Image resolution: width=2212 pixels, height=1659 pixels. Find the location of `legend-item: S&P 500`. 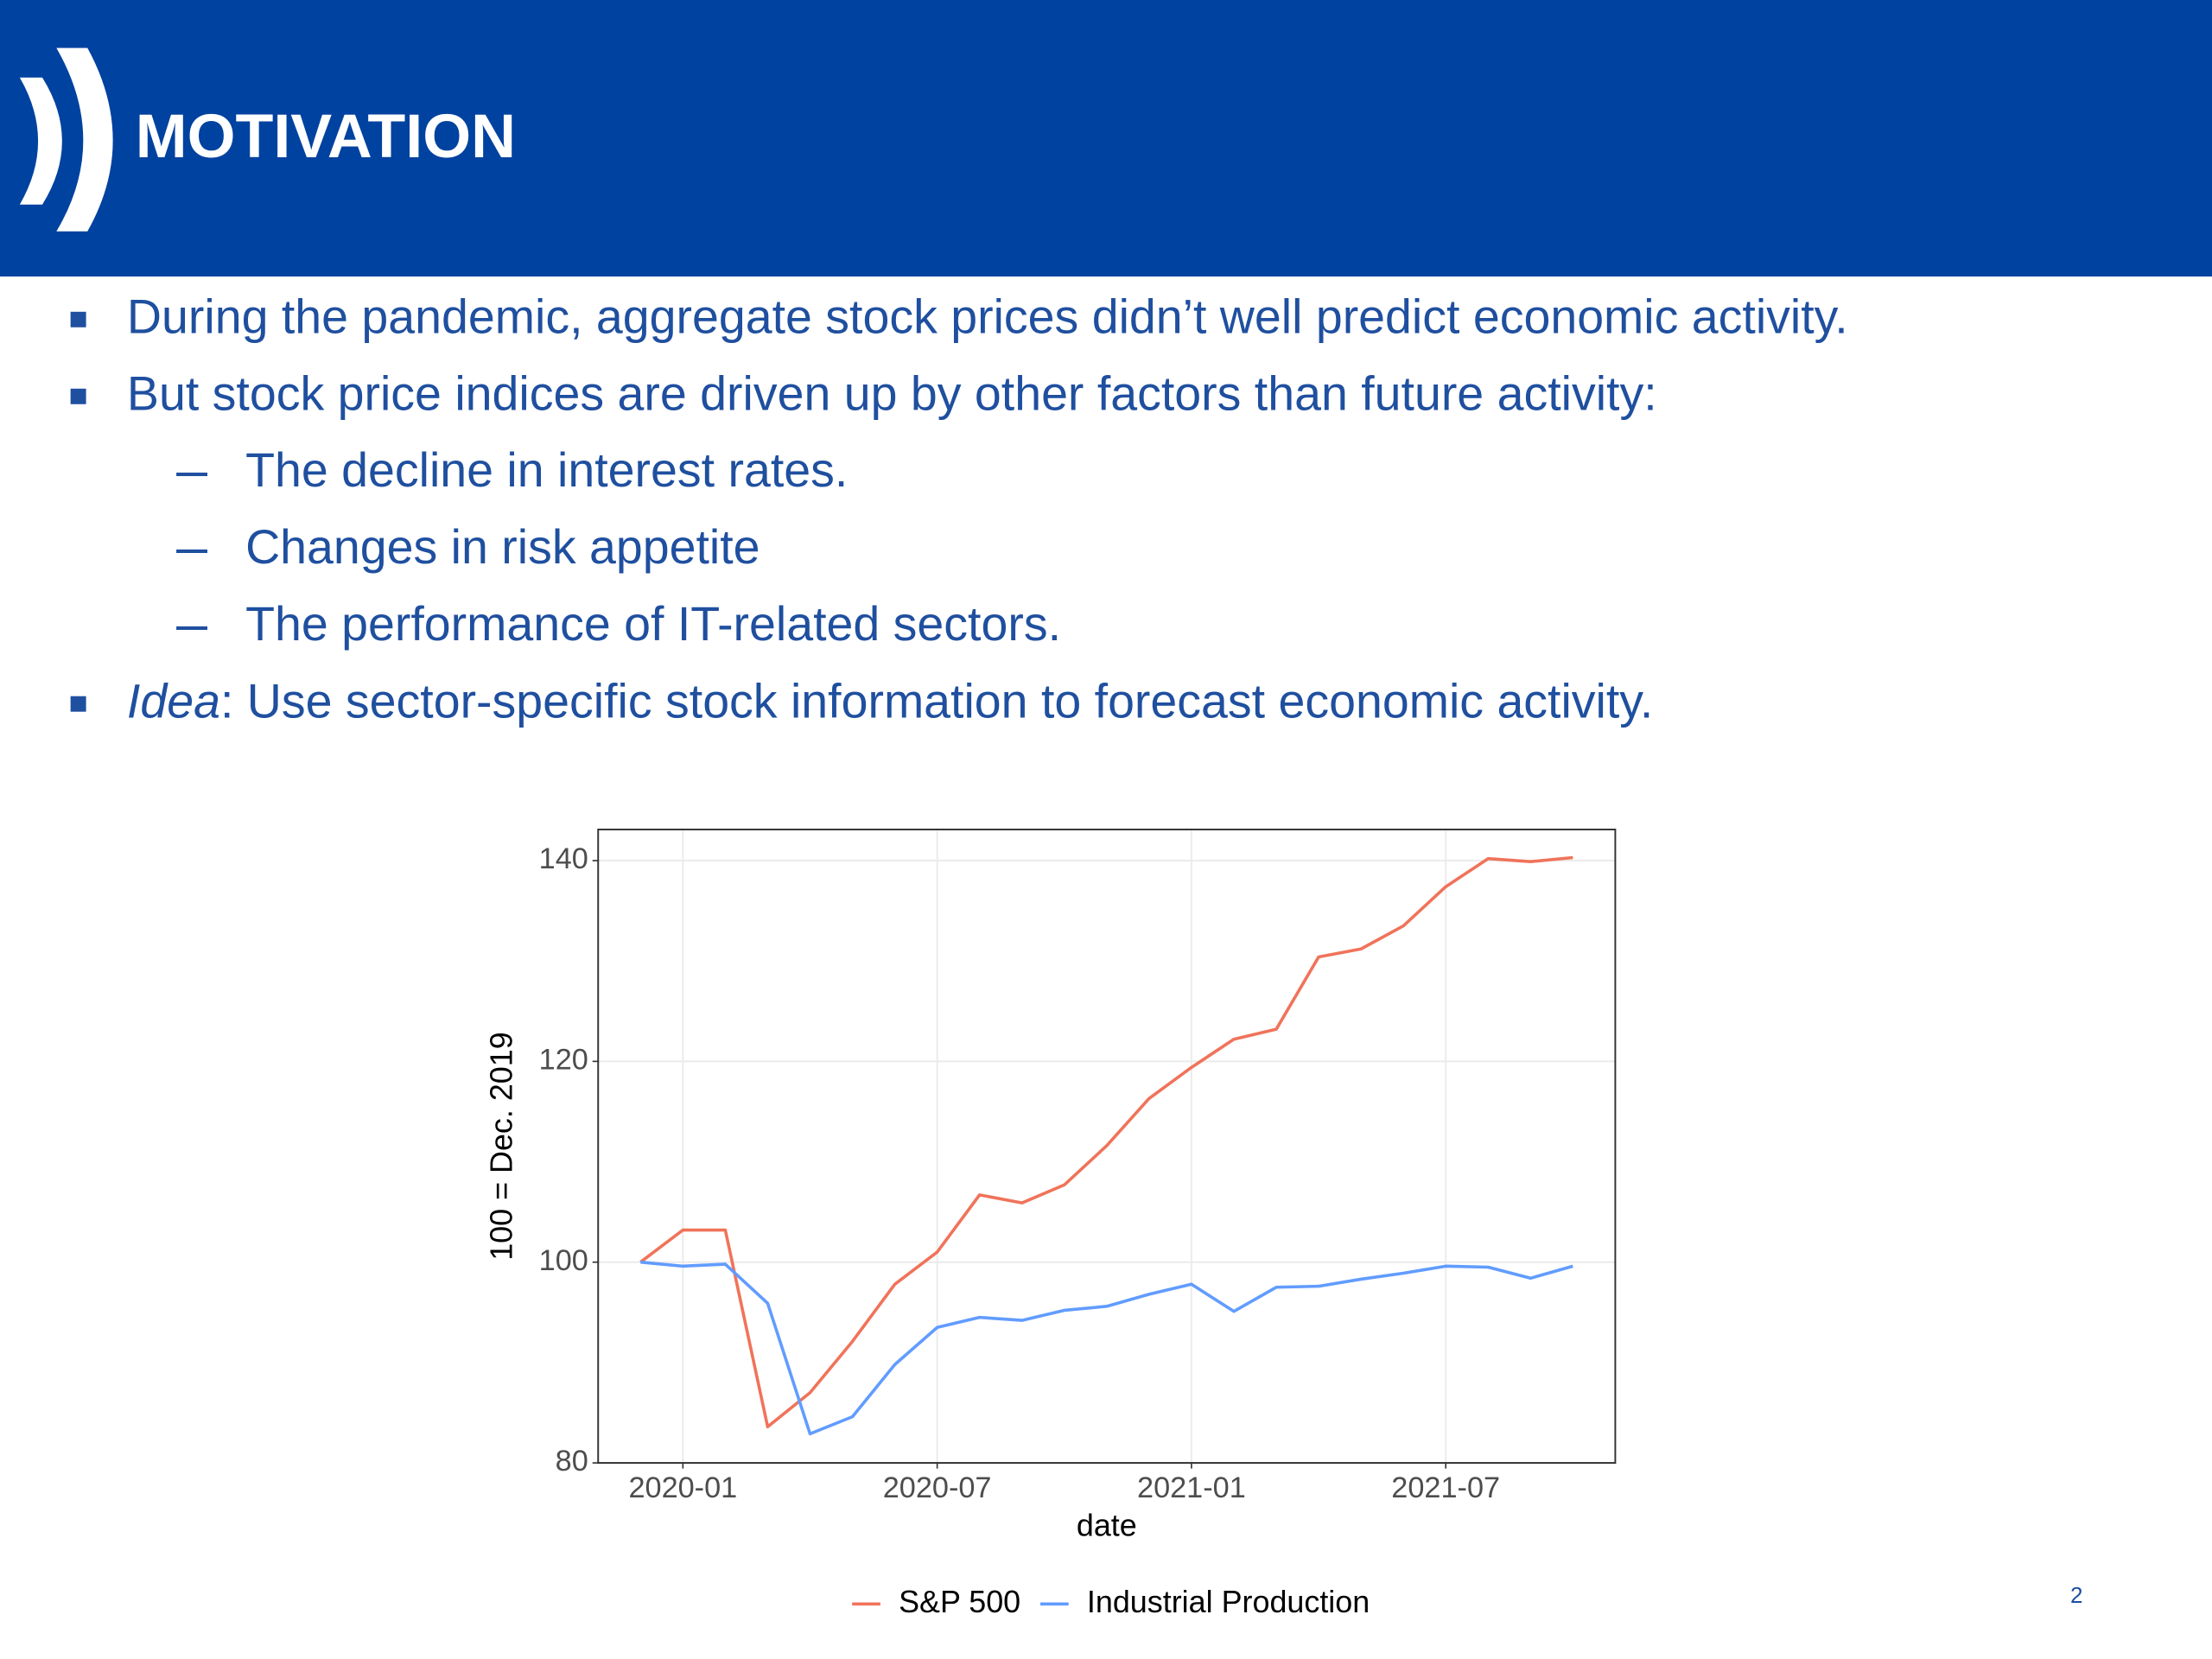

legend-item: S&P 500 is located at coordinates (936, 1601).